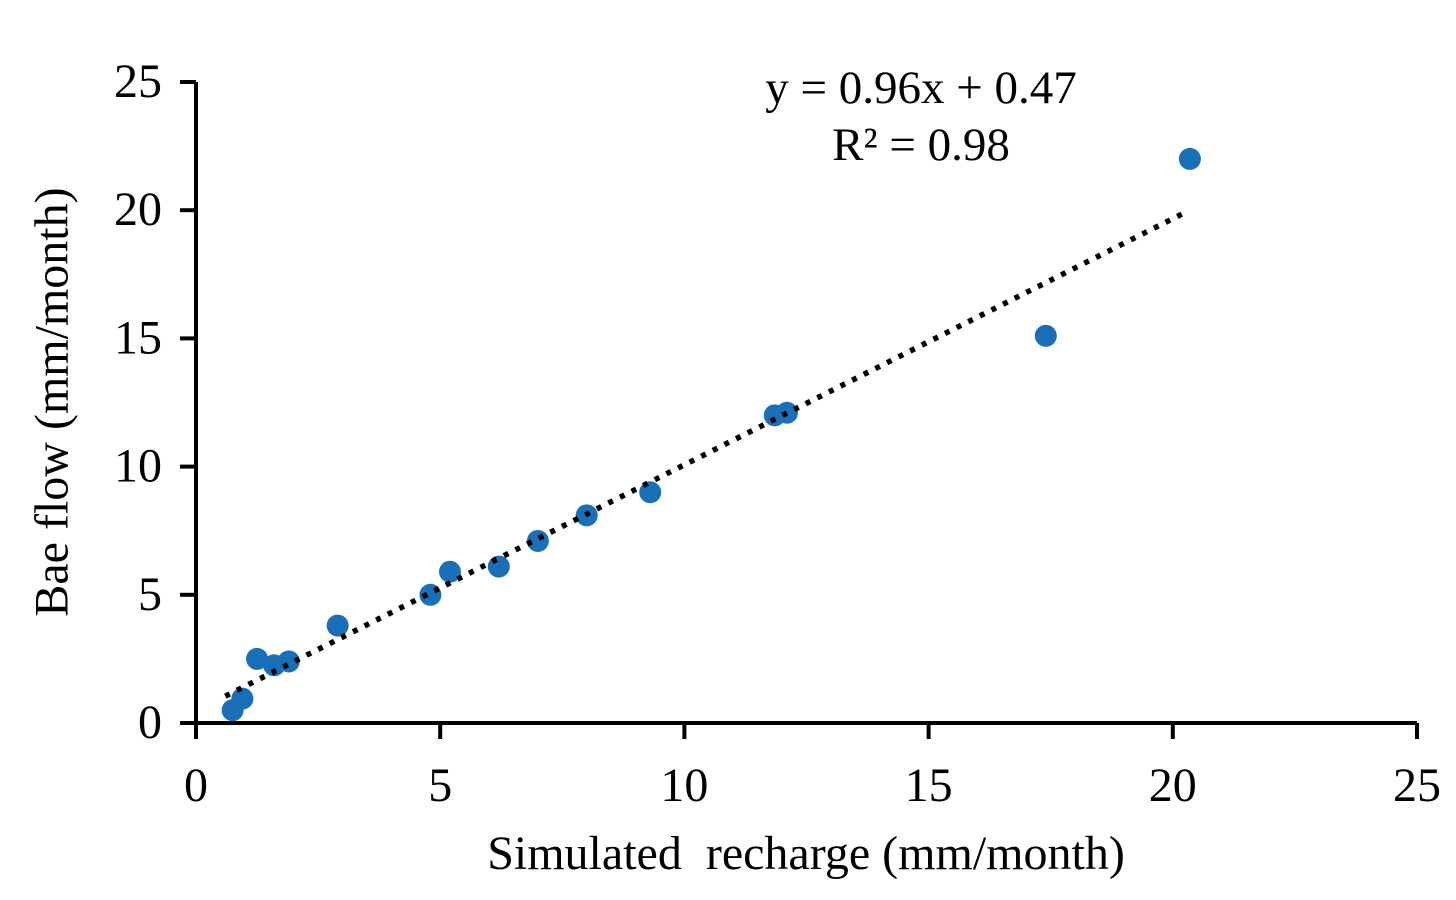 This screenshot has height=900, width=1456. What do you see at coordinates (440, 785) in the screenshot?
I see `x-tick-label: 5` at bounding box center [440, 785].